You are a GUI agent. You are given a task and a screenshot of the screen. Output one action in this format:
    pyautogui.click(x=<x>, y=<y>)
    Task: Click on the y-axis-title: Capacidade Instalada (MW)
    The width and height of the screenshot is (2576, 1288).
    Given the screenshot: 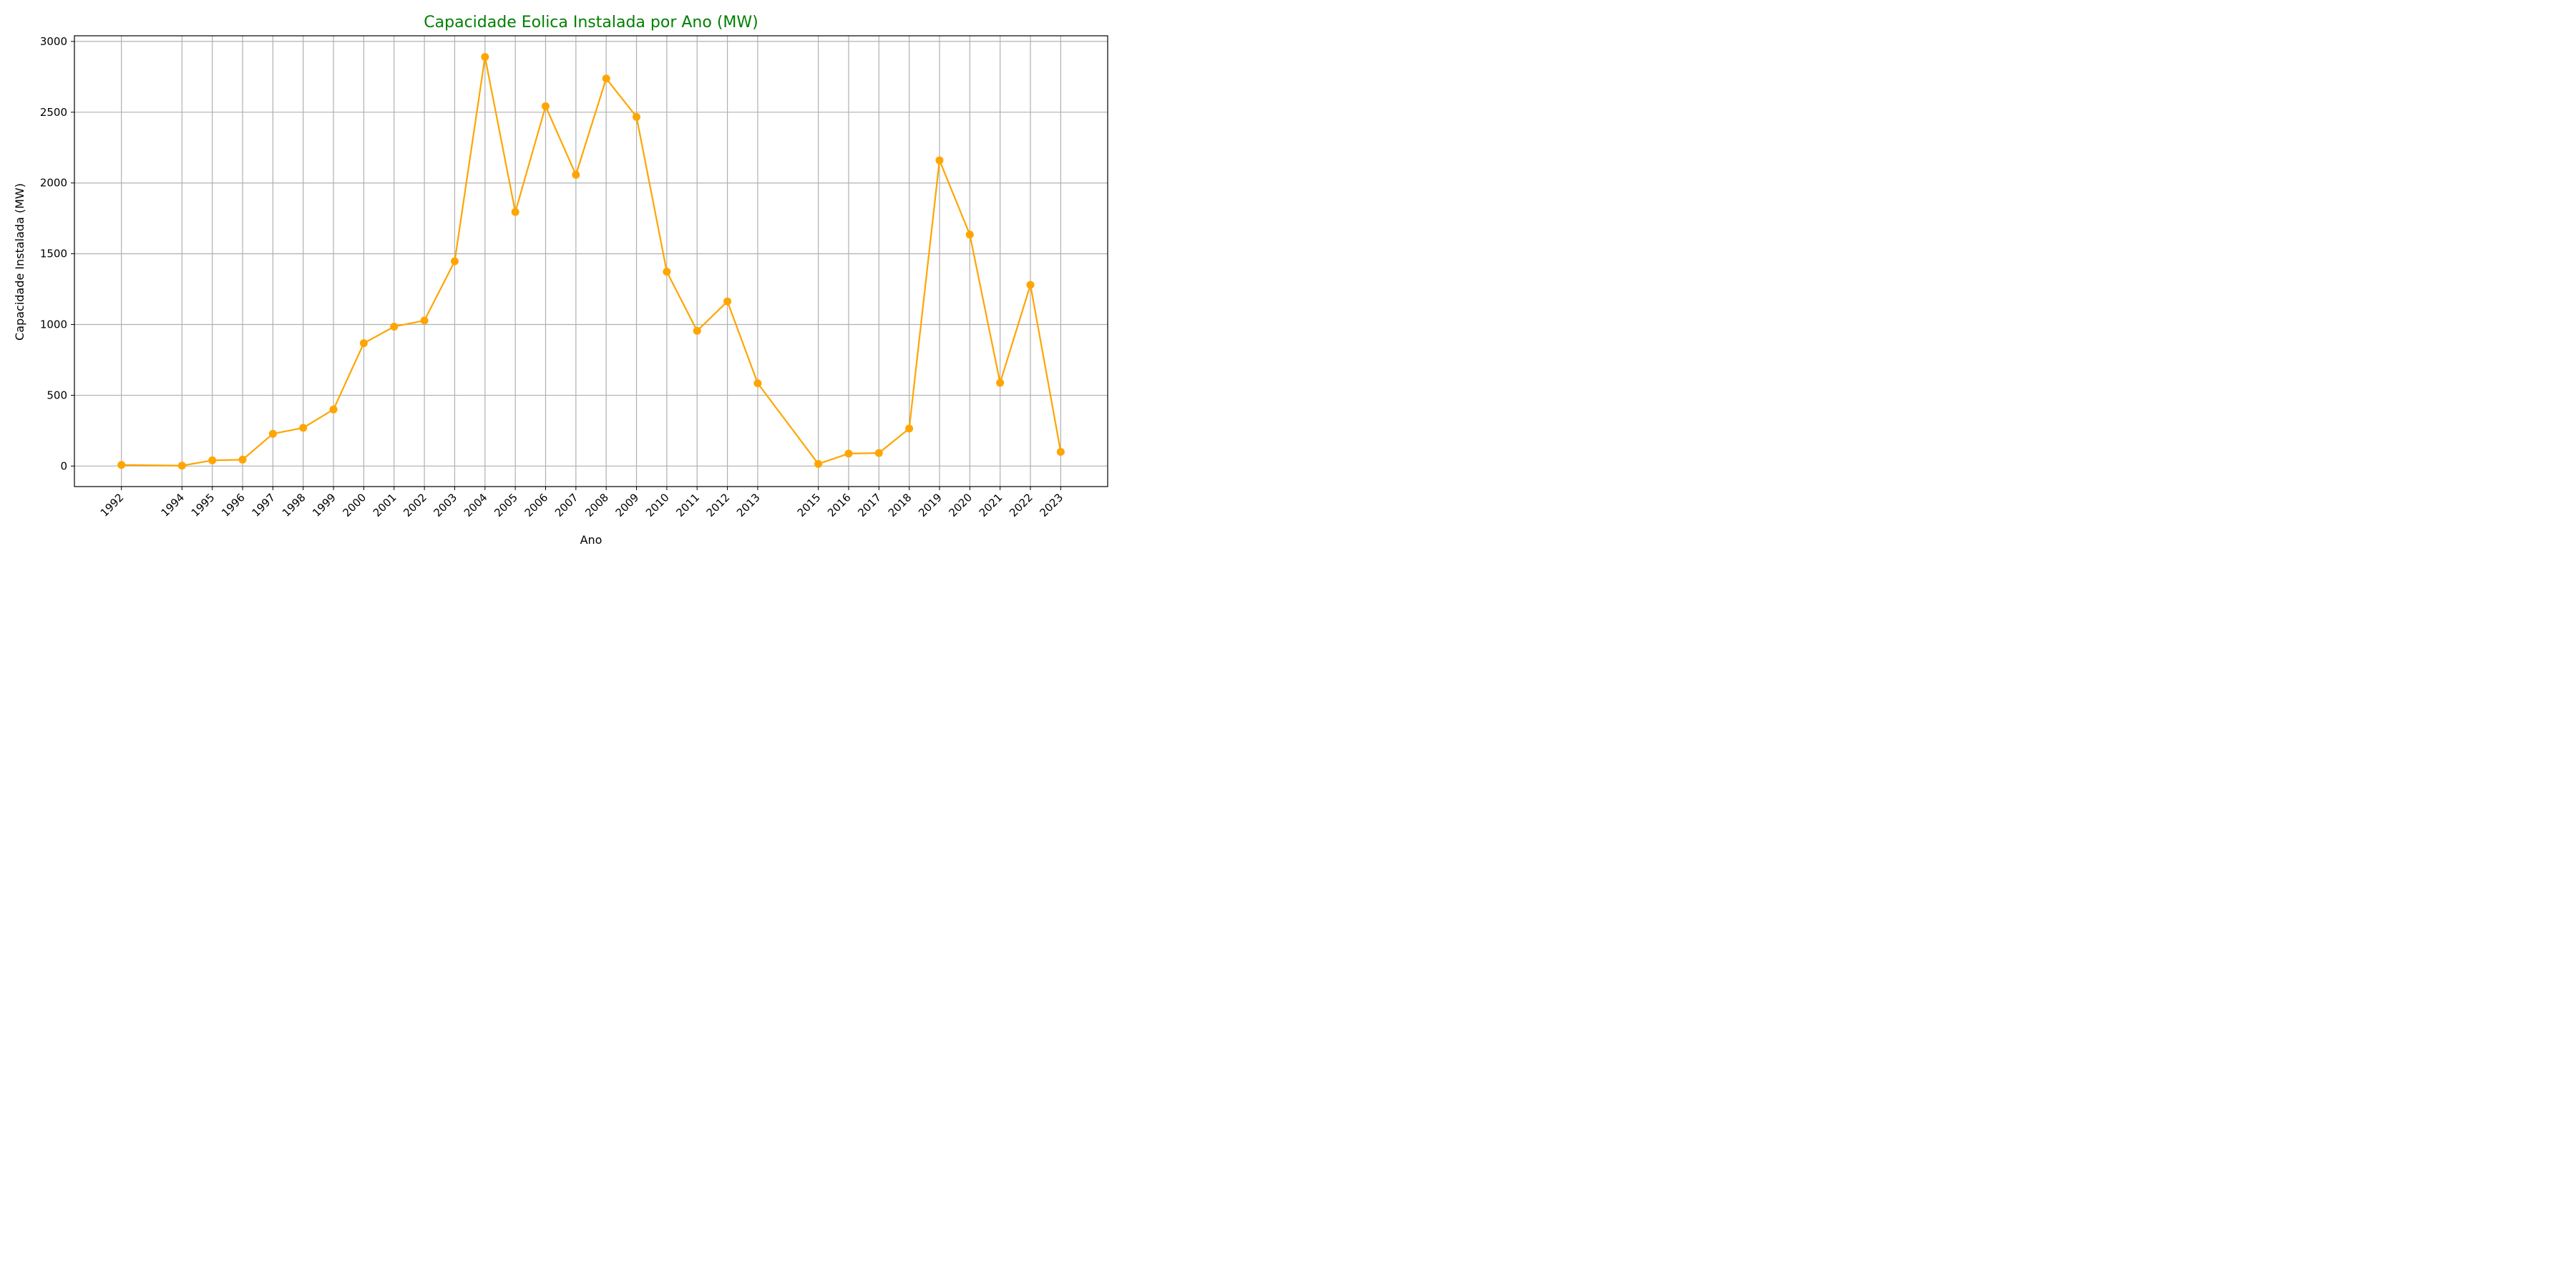 What is the action you would take?
    pyautogui.click(x=19, y=262)
    